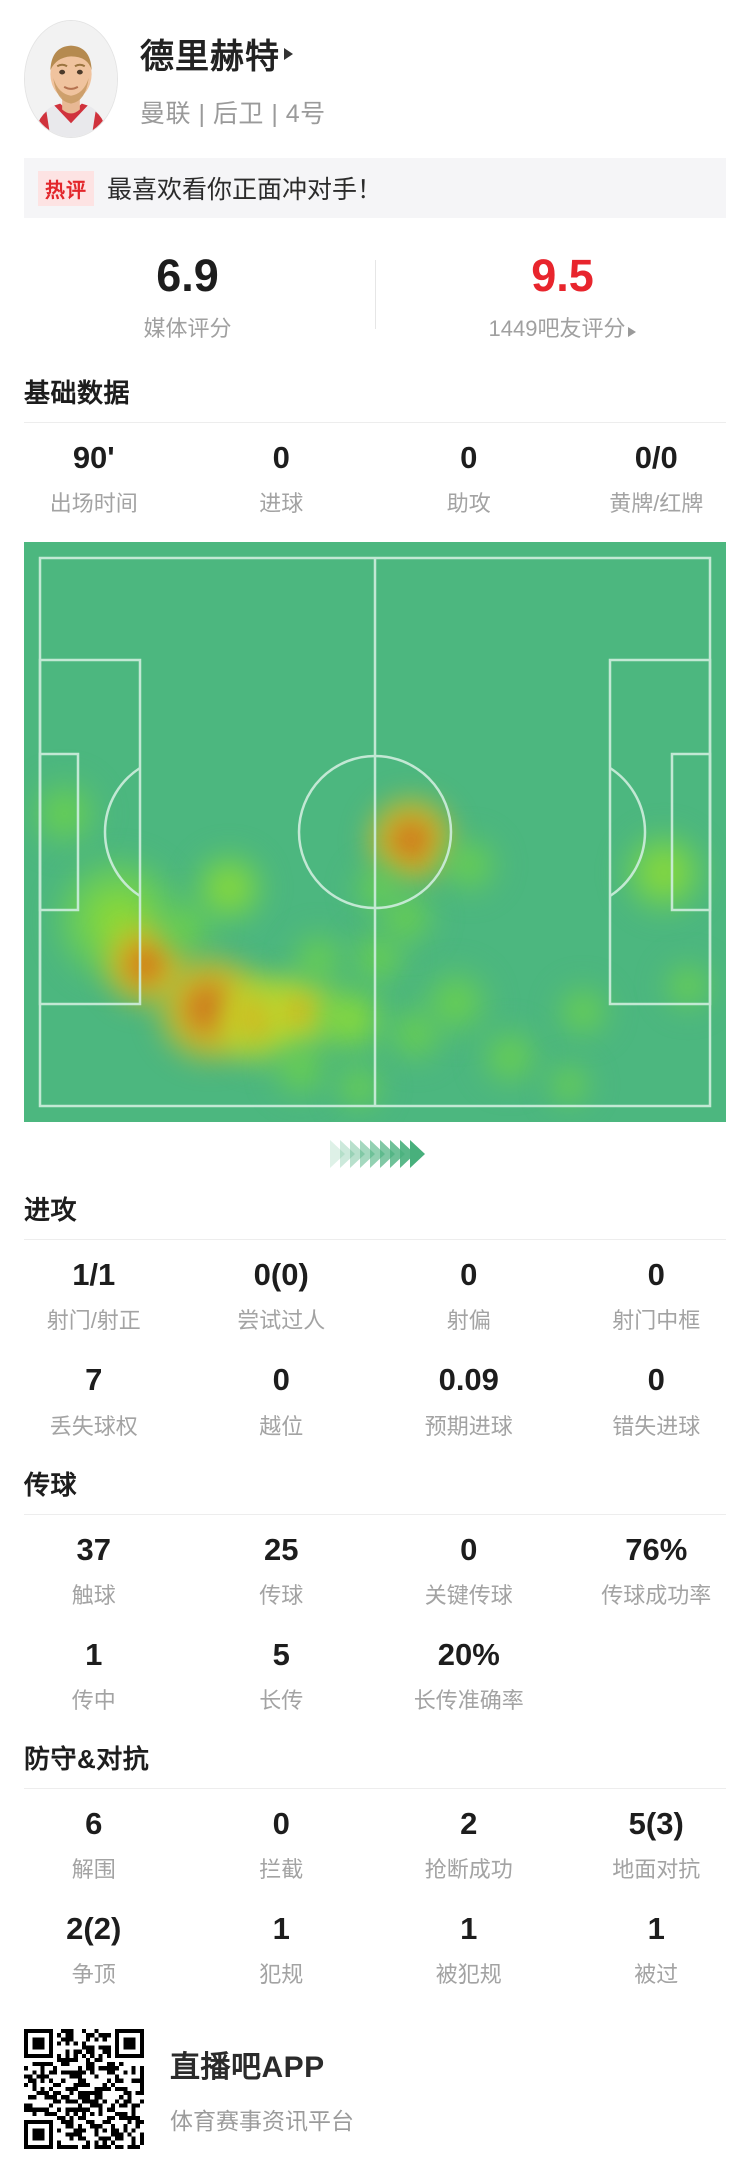 The width and height of the screenshot is (750, 2177). What do you see at coordinates (282, 1655) in the screenshot?
I see `stat-value: 5` at bounding box center [282, 1655].